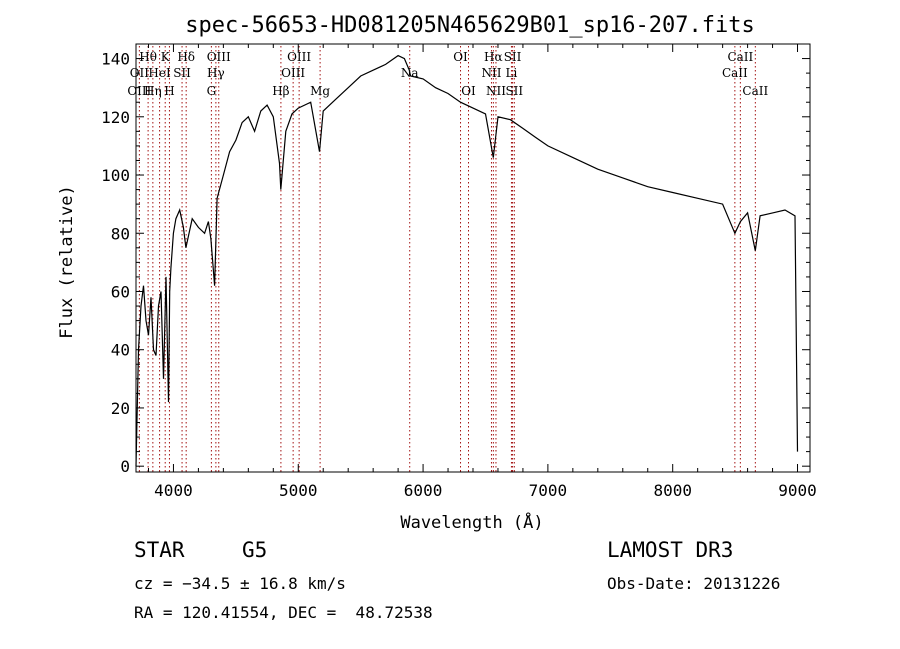  What do you see at coordinates (240, 583) in the screenshot?
I see `redshift-text: cz = −34.5 ± 16.8 km/s` at bounding box center [240, 583].